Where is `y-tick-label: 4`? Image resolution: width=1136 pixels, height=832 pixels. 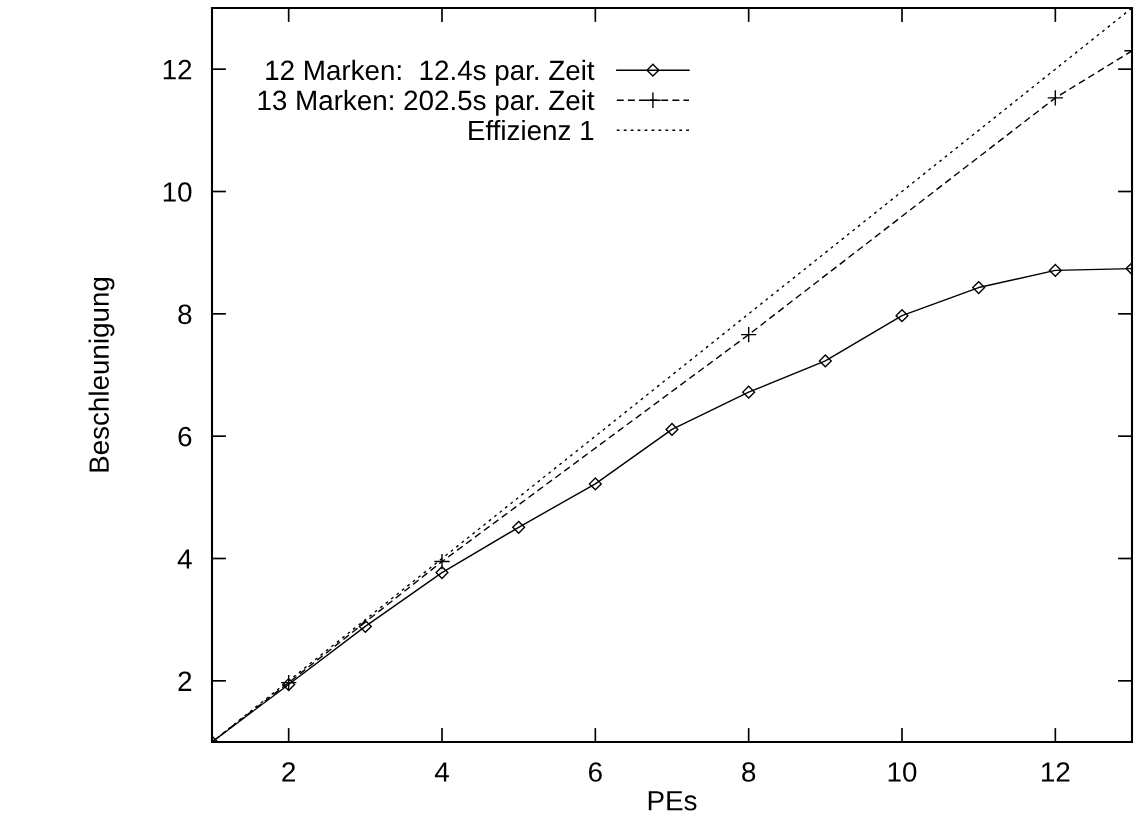
y-tick-label: 4 is located at coordinates (184, 559).